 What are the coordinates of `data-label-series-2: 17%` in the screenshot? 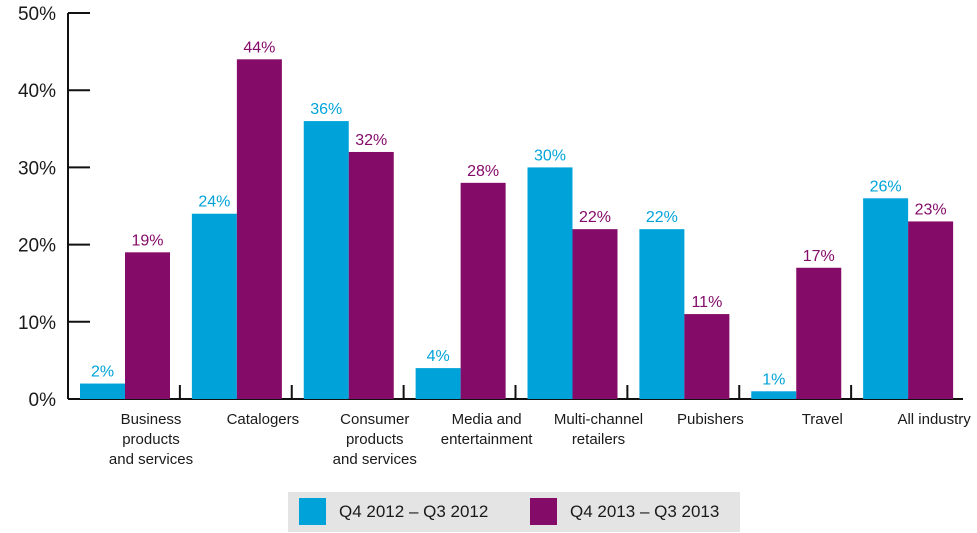 It's located at (819, 256).